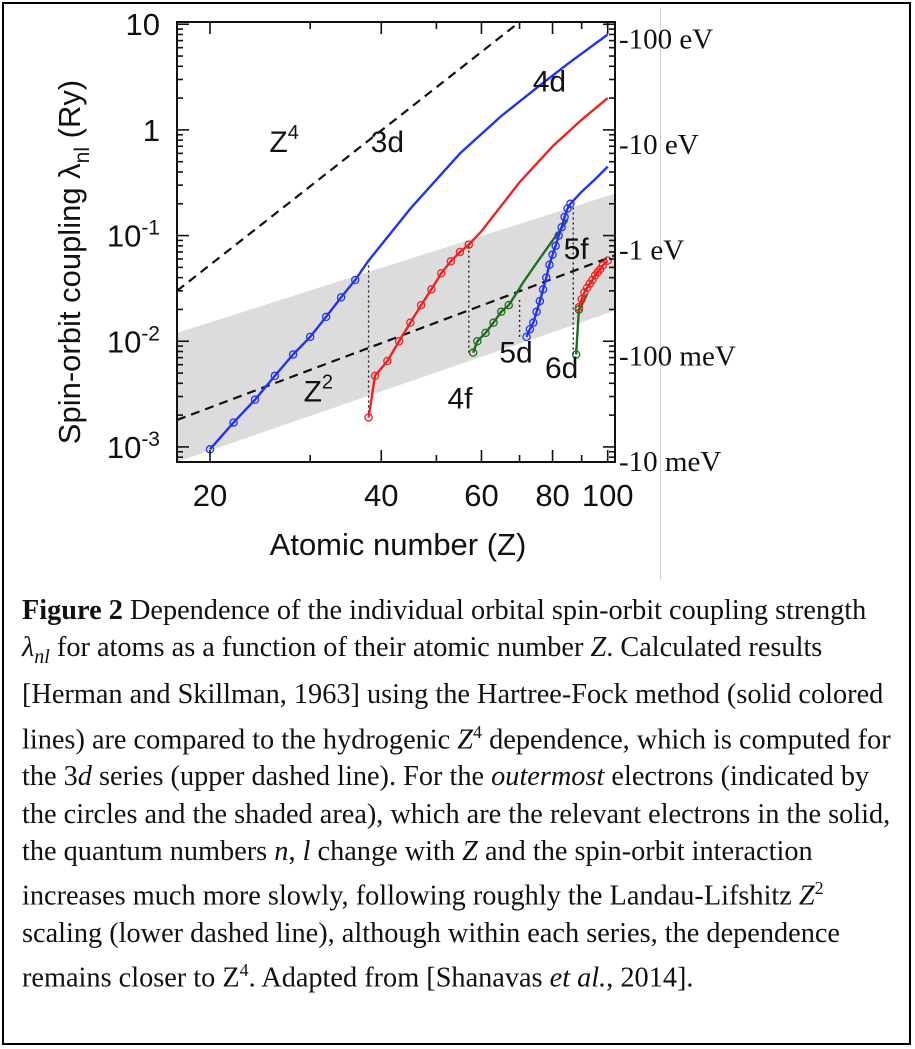  What do you see at coordinates (244, 970) in the screenshot?
I see `caption-superscript: 4` at bounding box center [244, 970].